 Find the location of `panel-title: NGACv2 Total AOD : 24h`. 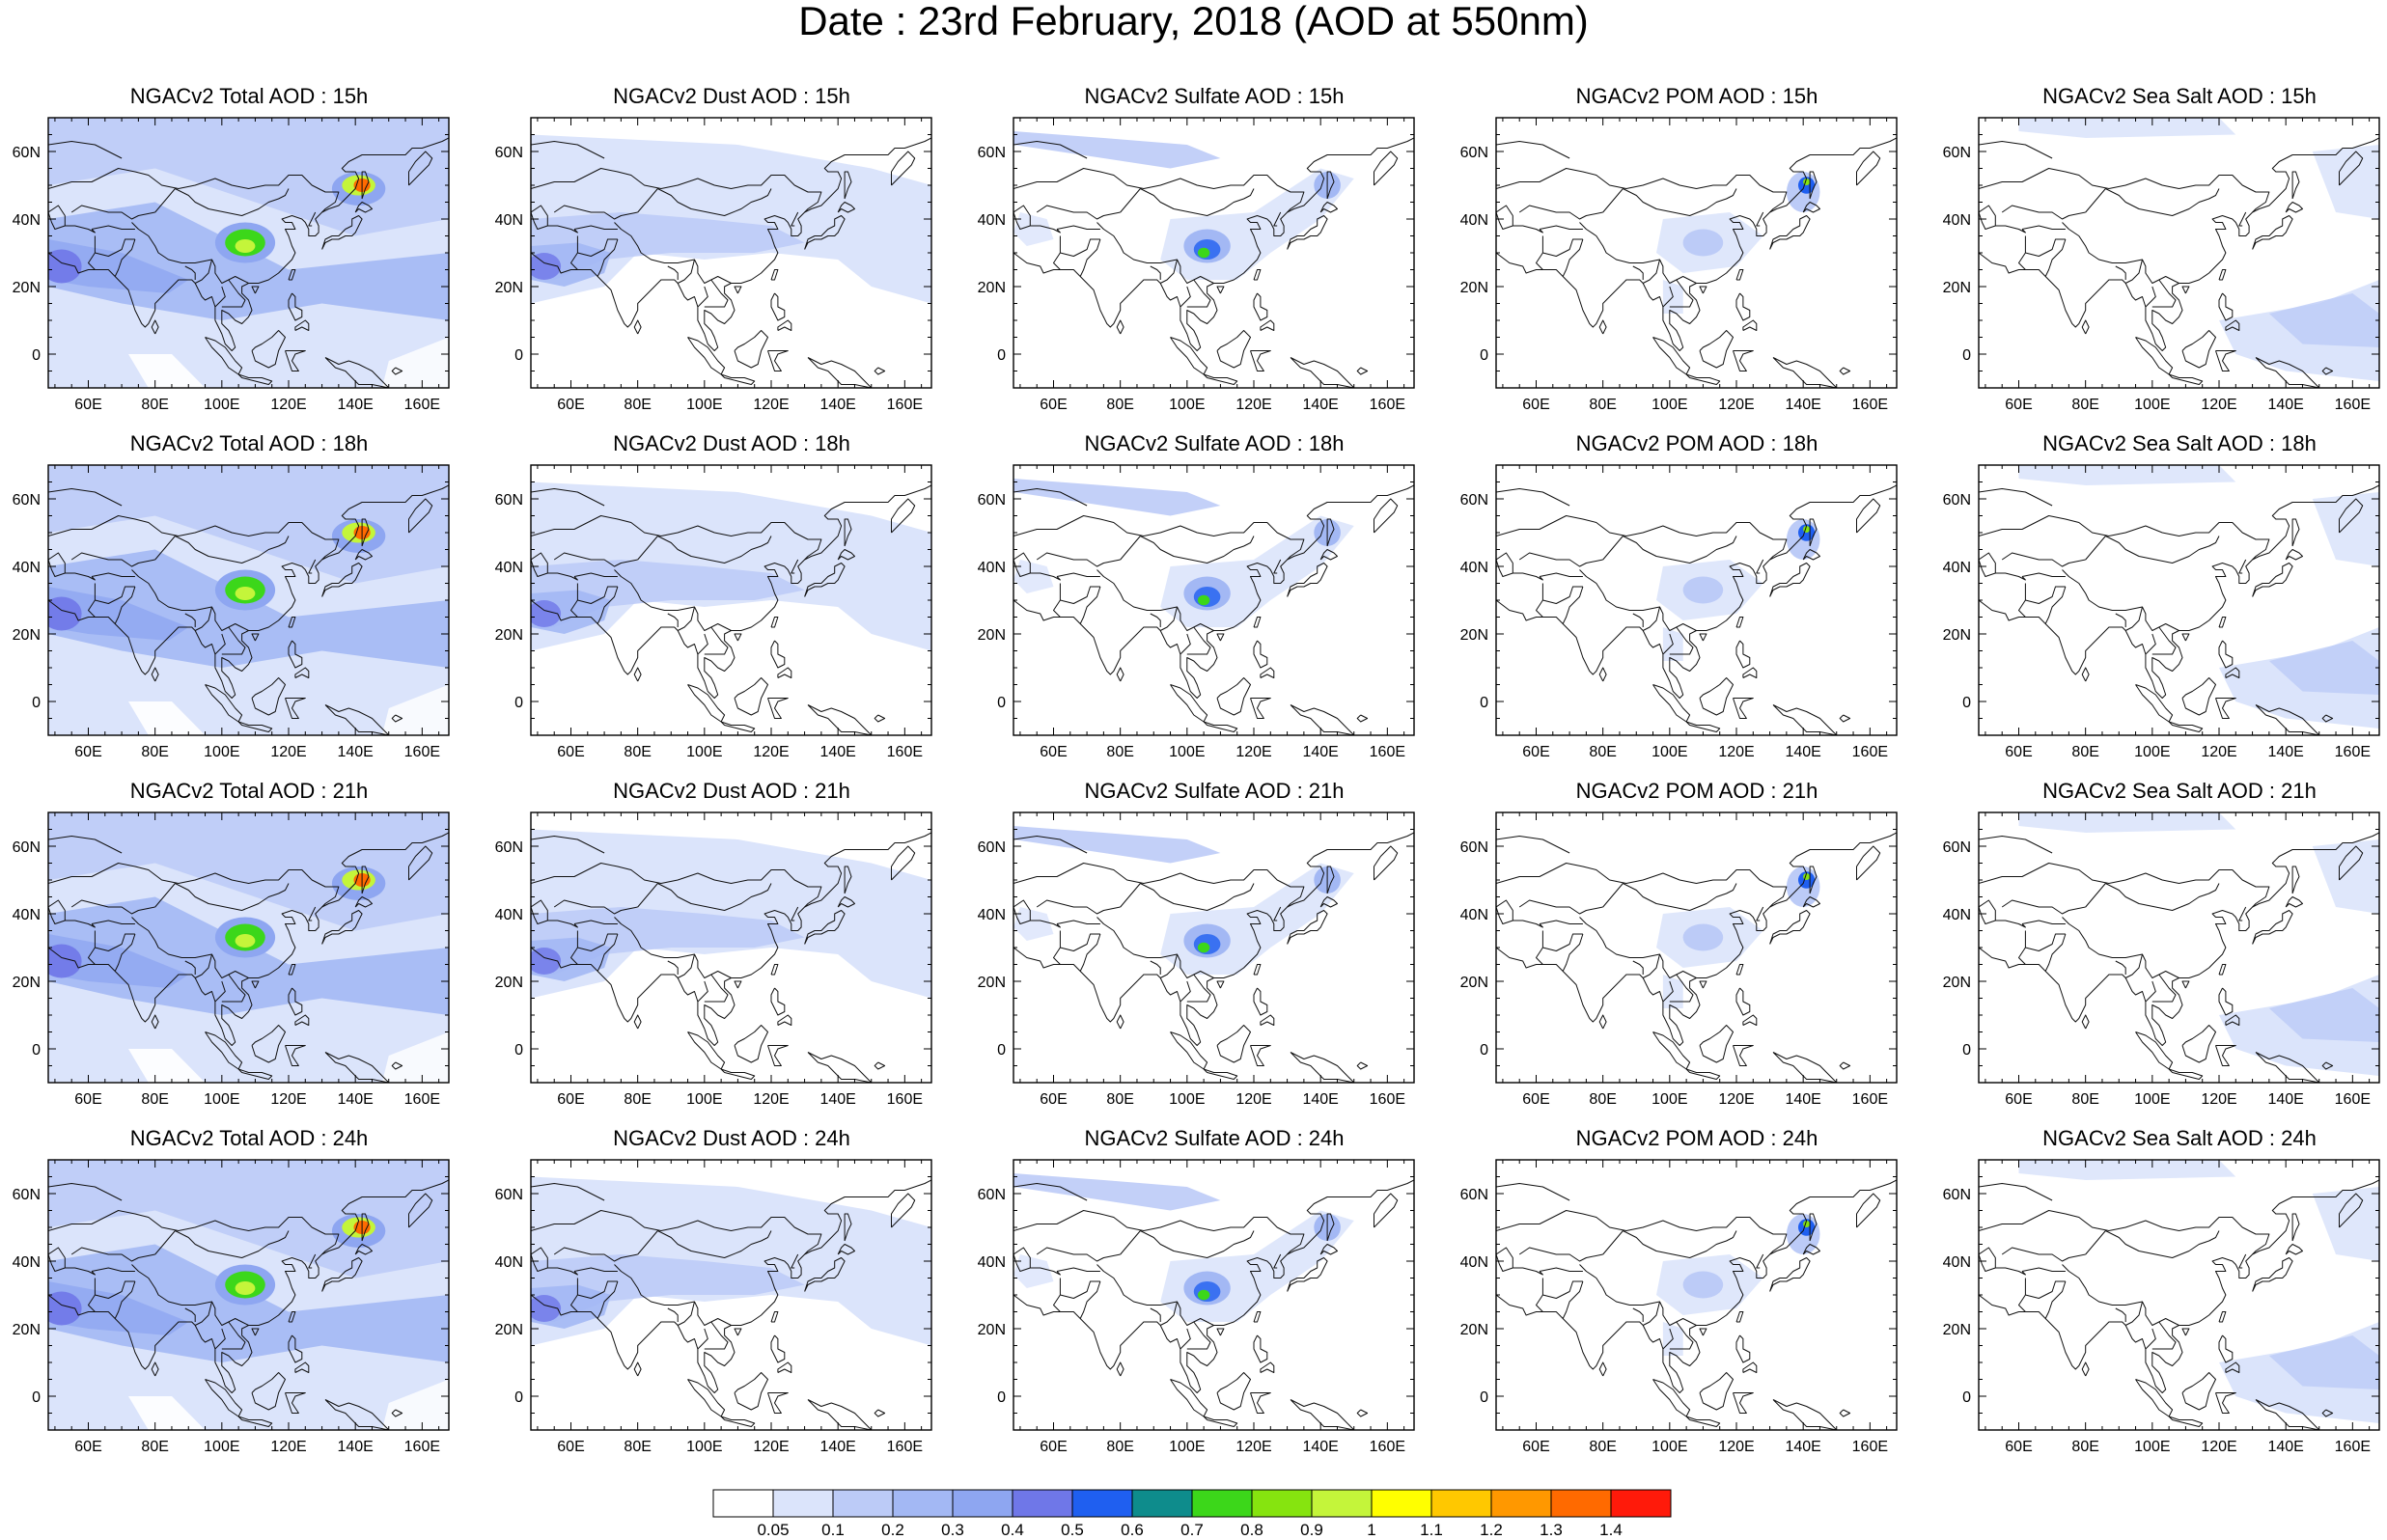

panel-title: NGACv2 Total AOD : 24h is located at coordinates (249, 1138).